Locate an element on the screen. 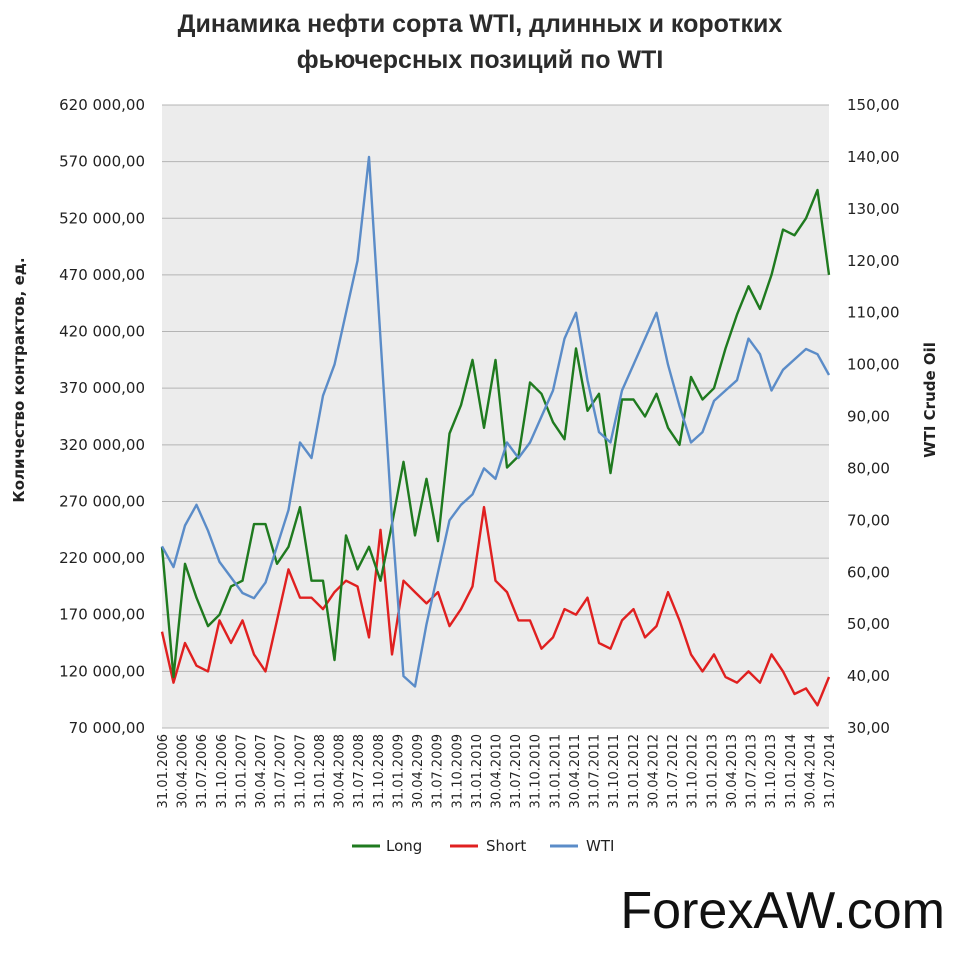  left-axis-label: Количество контрактов, ед. is located at coordinates (19, 379).